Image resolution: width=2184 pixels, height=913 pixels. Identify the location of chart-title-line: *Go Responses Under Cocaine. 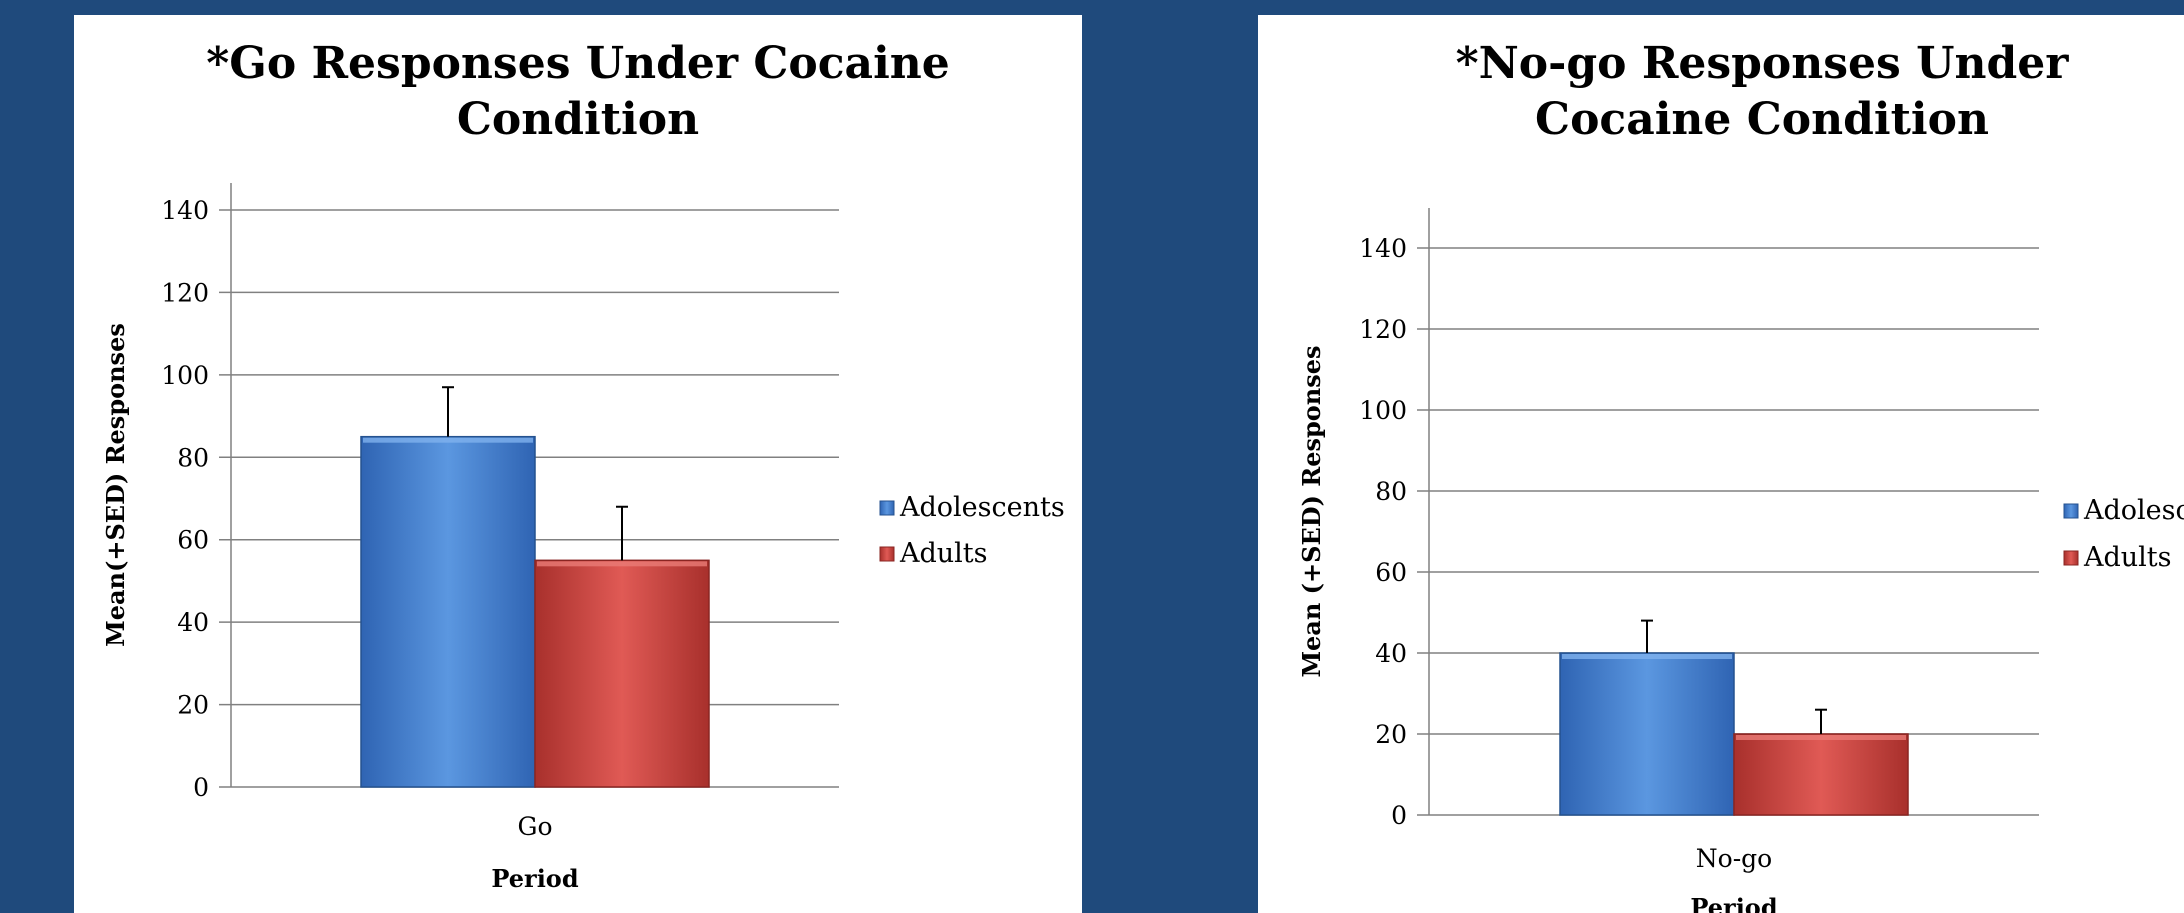
(578, 63).